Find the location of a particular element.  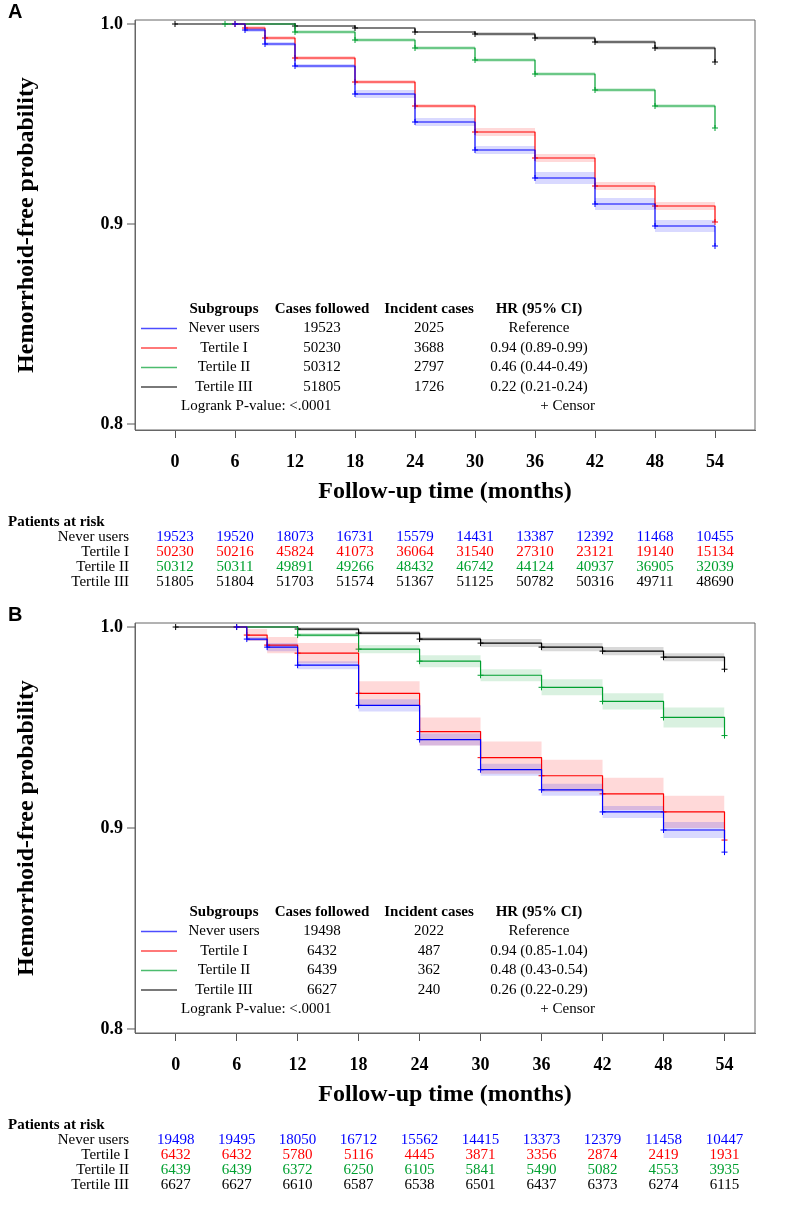

annotation: 0.46 (0.44-0.49) is located at coordinates (539, 367).